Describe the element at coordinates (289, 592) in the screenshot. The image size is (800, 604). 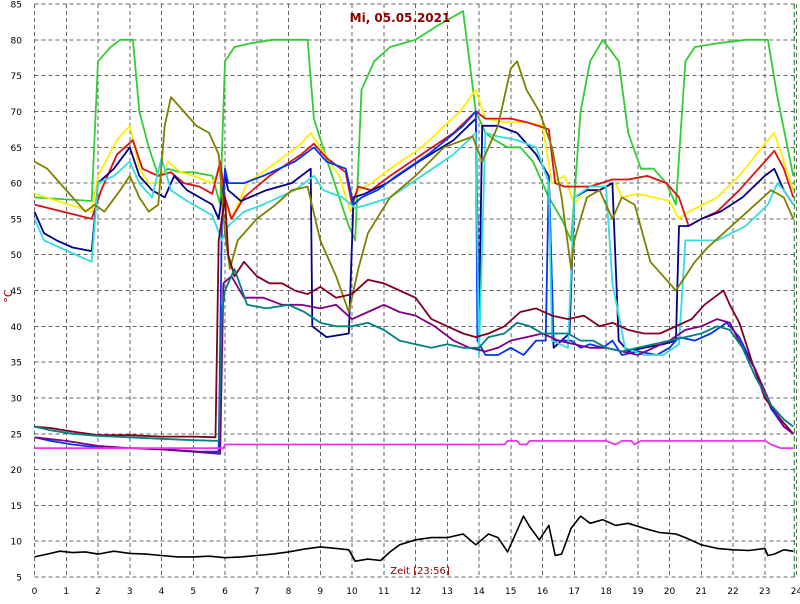
I see `x-tick-label: 8` at that location.